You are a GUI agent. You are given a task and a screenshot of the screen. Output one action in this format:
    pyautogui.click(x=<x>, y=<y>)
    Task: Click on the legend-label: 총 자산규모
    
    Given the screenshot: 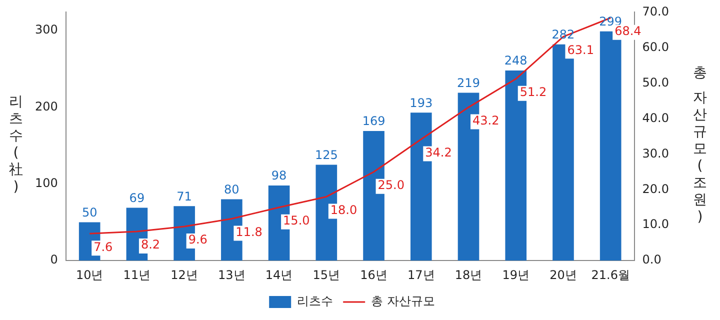 What is the action you would take?
    pyautogui.click(x=403, y=301)
    